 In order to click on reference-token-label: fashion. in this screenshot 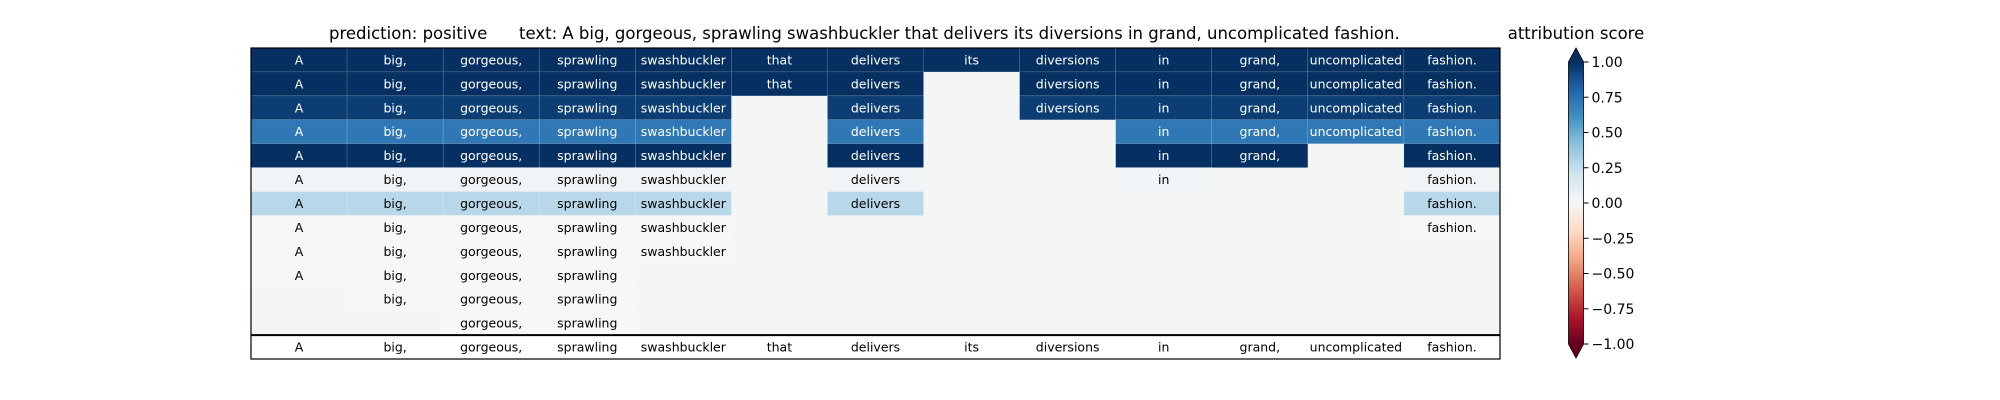, I will do `click(1452, 347)`.